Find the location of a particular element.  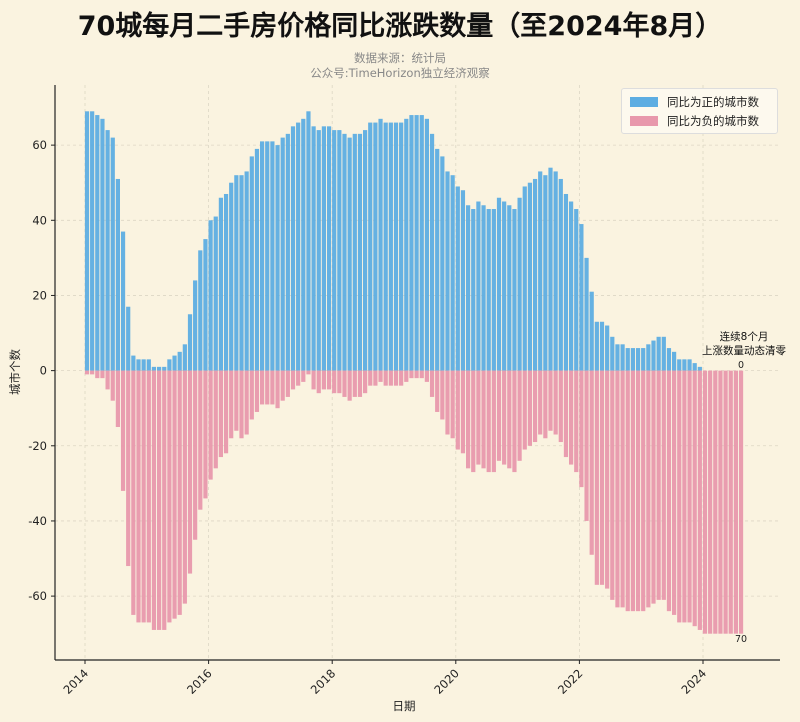

y-tick-label: -40 is located at coordinates (37, 521).